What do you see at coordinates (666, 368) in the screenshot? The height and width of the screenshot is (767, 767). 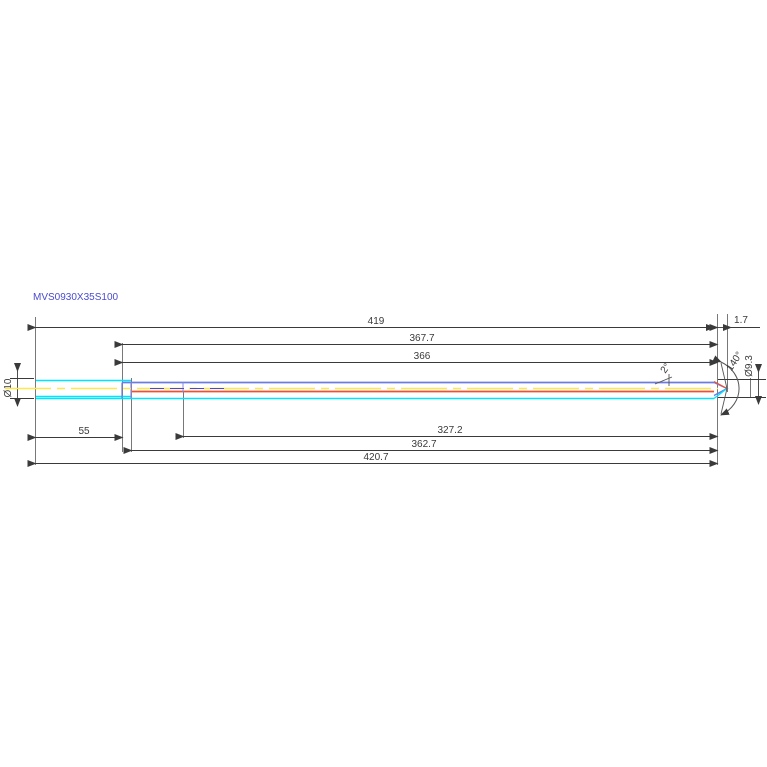 I see `dim-label-taper-angle: 2°` at bounding box center [666, 368].